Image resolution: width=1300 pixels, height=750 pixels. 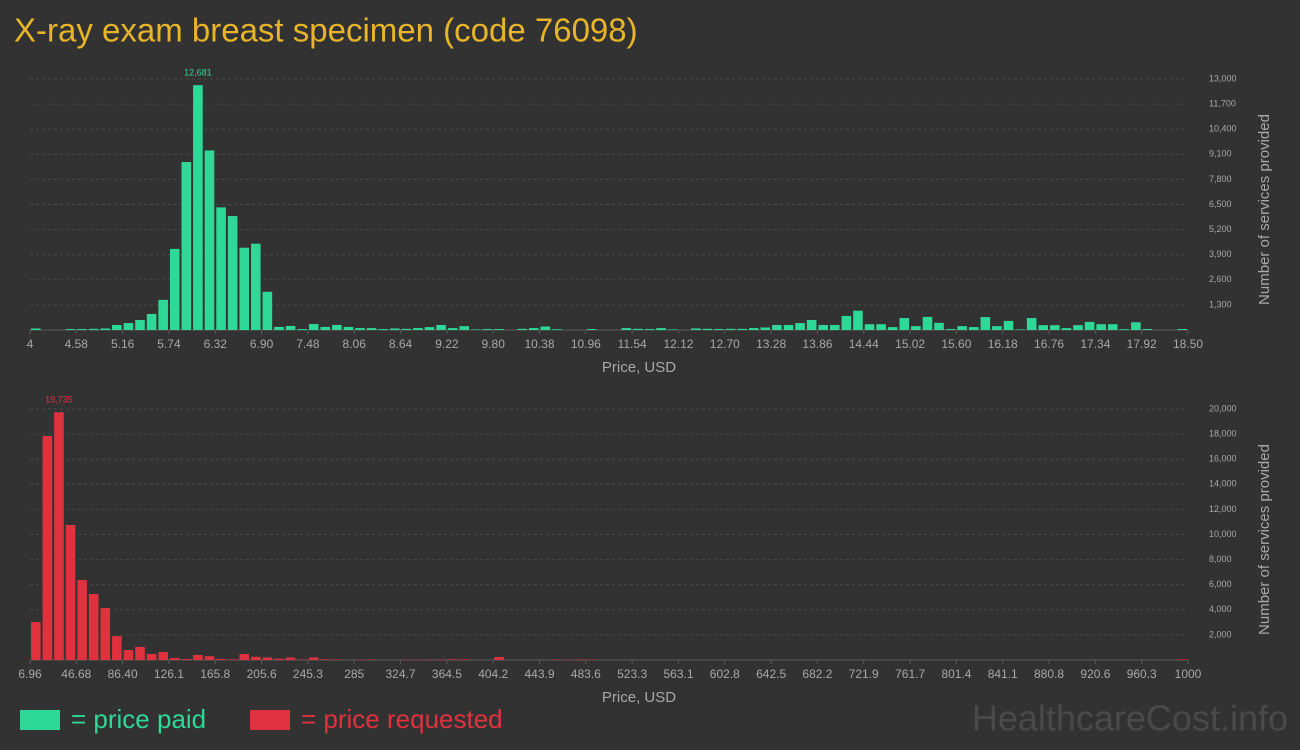 What do you see at coordinates (493, 674) in the screenshot?
I see `x-tick-label: 404.2` at bounding box center [493, 674].